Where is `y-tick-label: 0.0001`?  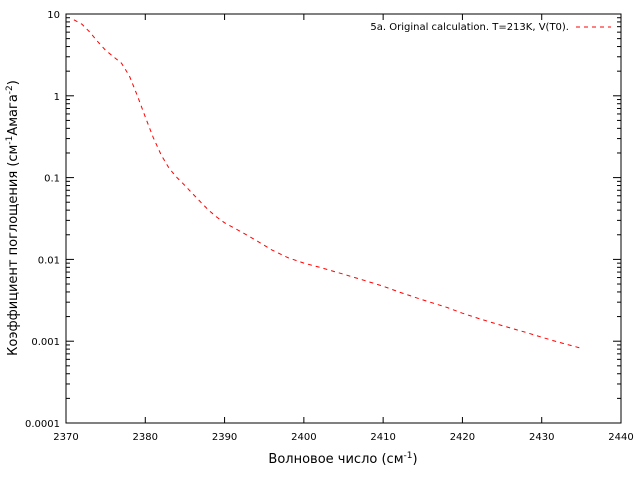 y-tick-label: 0.0001 is located at coordinates (42, 424).